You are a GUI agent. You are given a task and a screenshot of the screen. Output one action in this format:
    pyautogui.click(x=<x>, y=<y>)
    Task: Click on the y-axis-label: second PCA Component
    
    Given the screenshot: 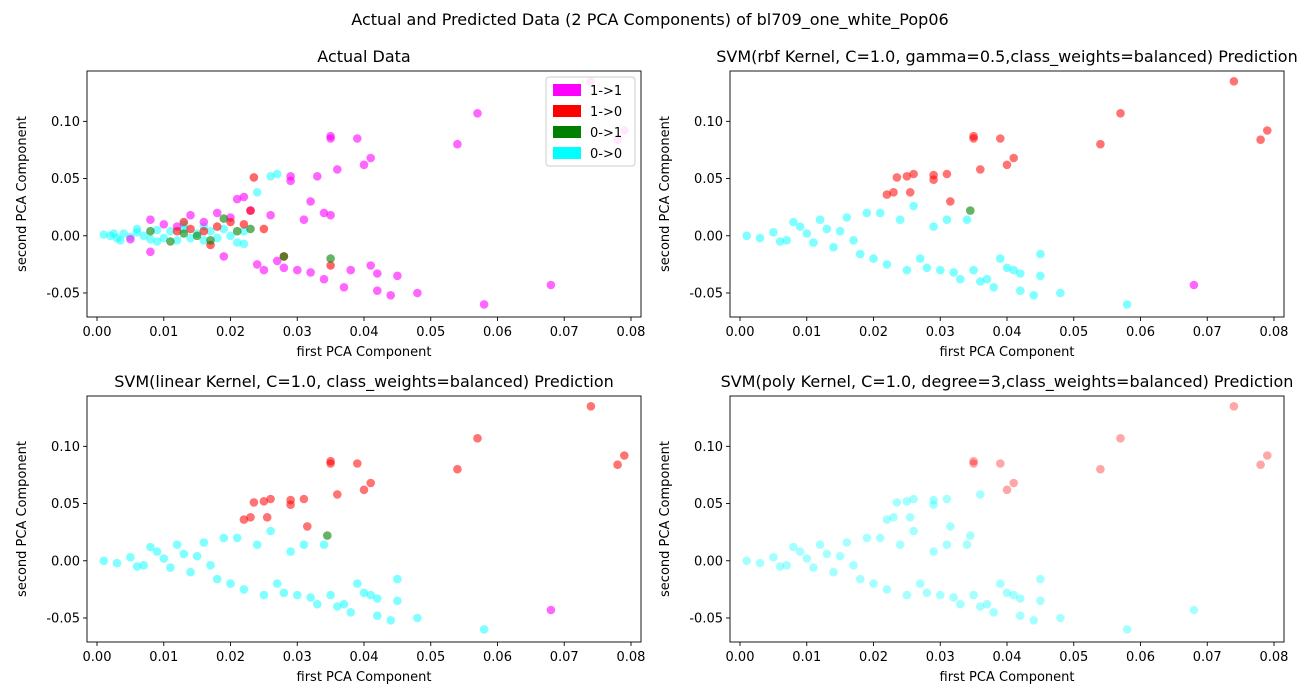 What is the action you would take?
    pyautogui.click(x=665, y=519)
    